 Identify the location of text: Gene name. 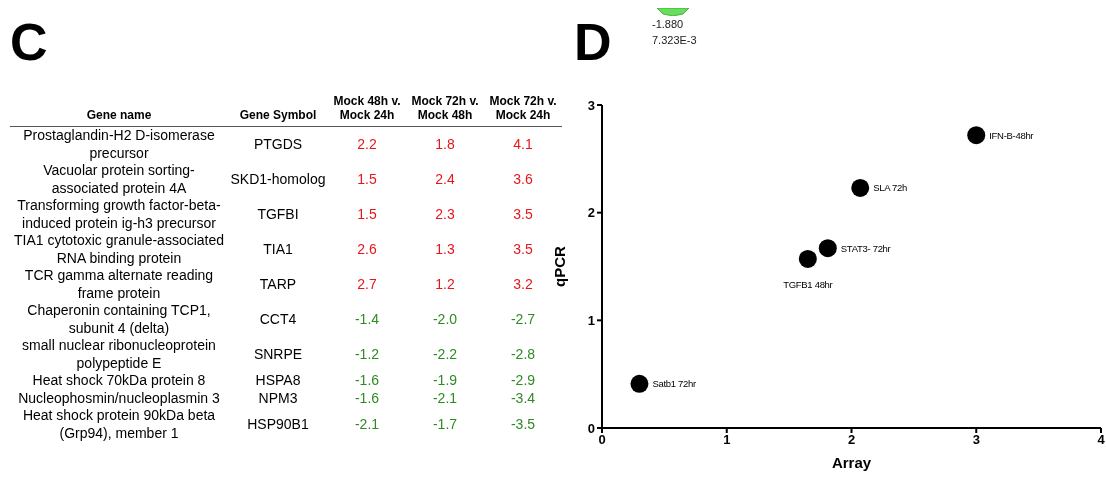
(119, 110).